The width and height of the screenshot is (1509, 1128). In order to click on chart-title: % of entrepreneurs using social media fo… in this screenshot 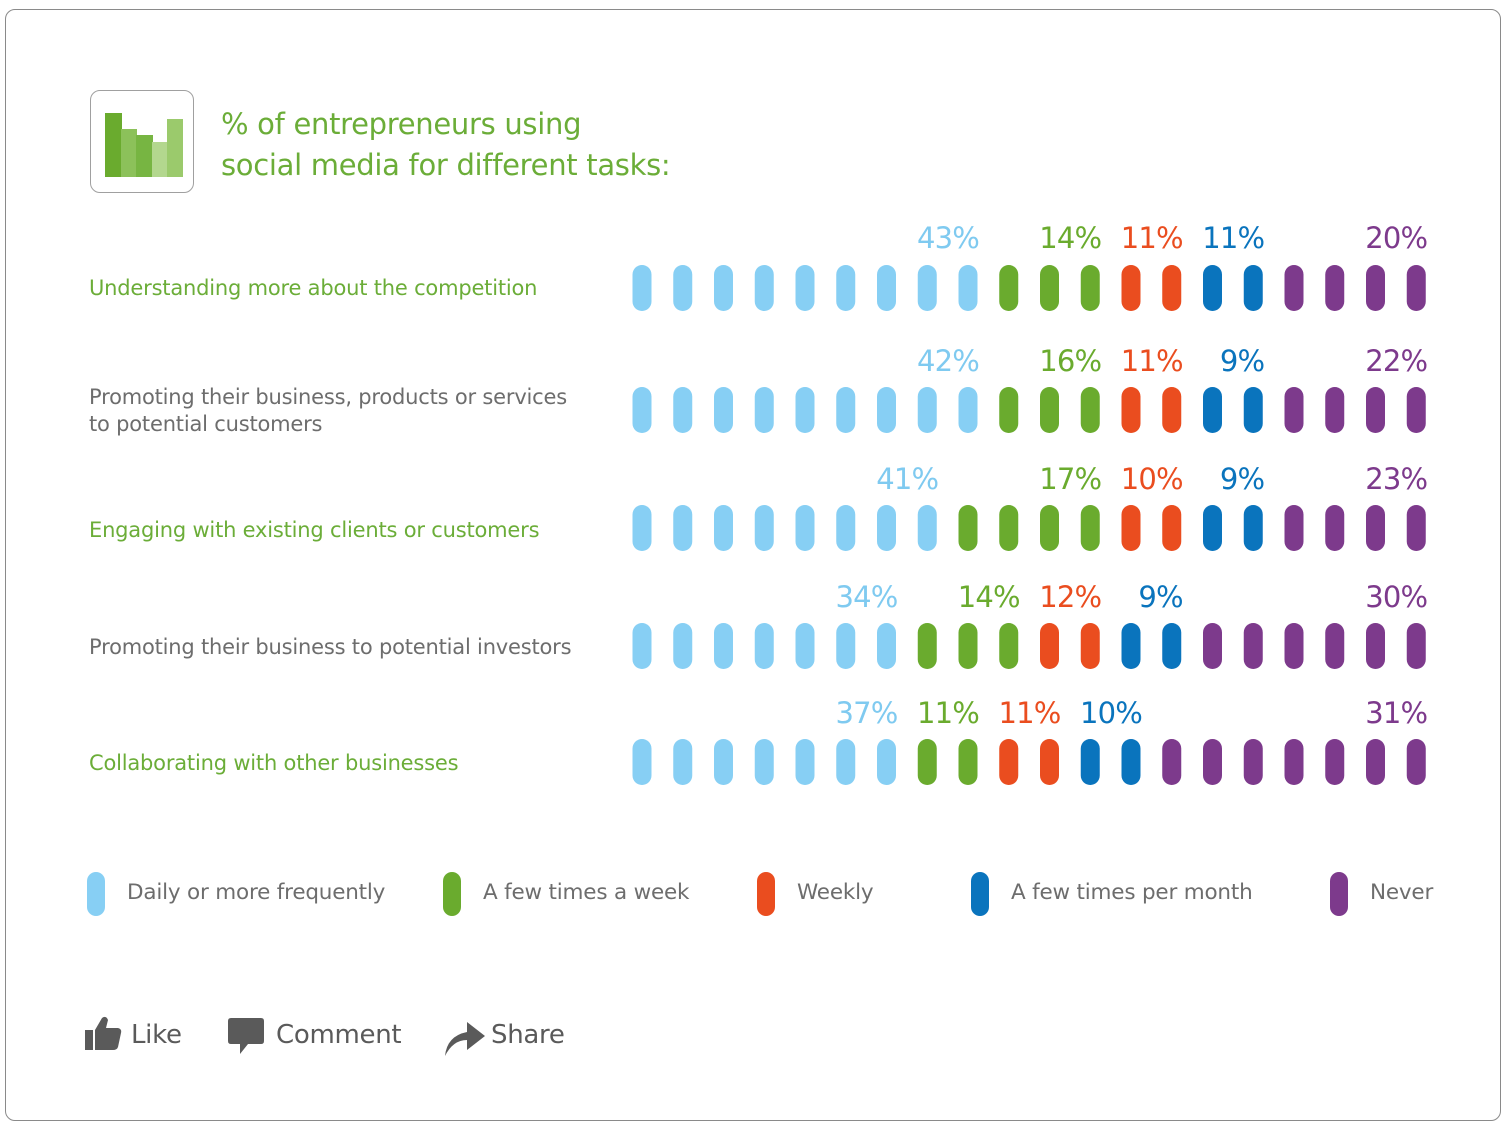, I will do `click(541, 145)`.